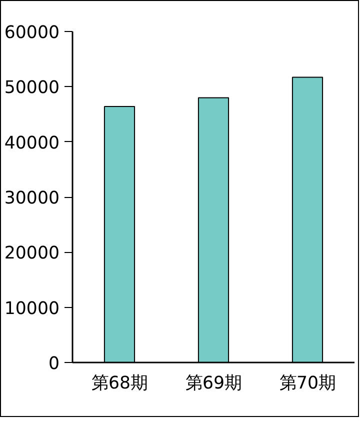 The width and height of the screenshot is (363, 421). Describe the element at coordinates (32, 198) in the screenshot. I see `y-tick-label: 30000` at that location.